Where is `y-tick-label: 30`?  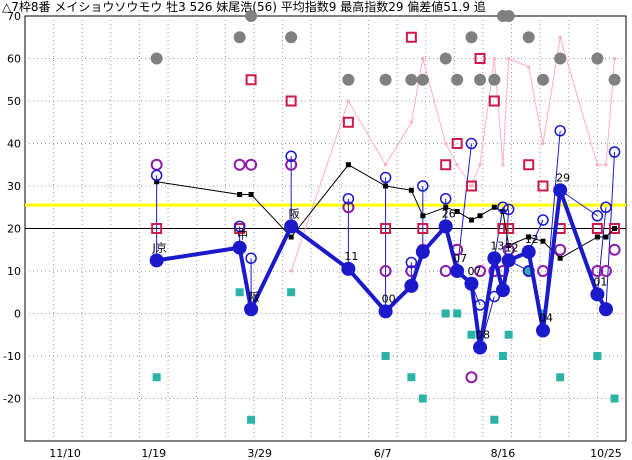
y-tick-label: 30 is located at coordinates (14, 186).